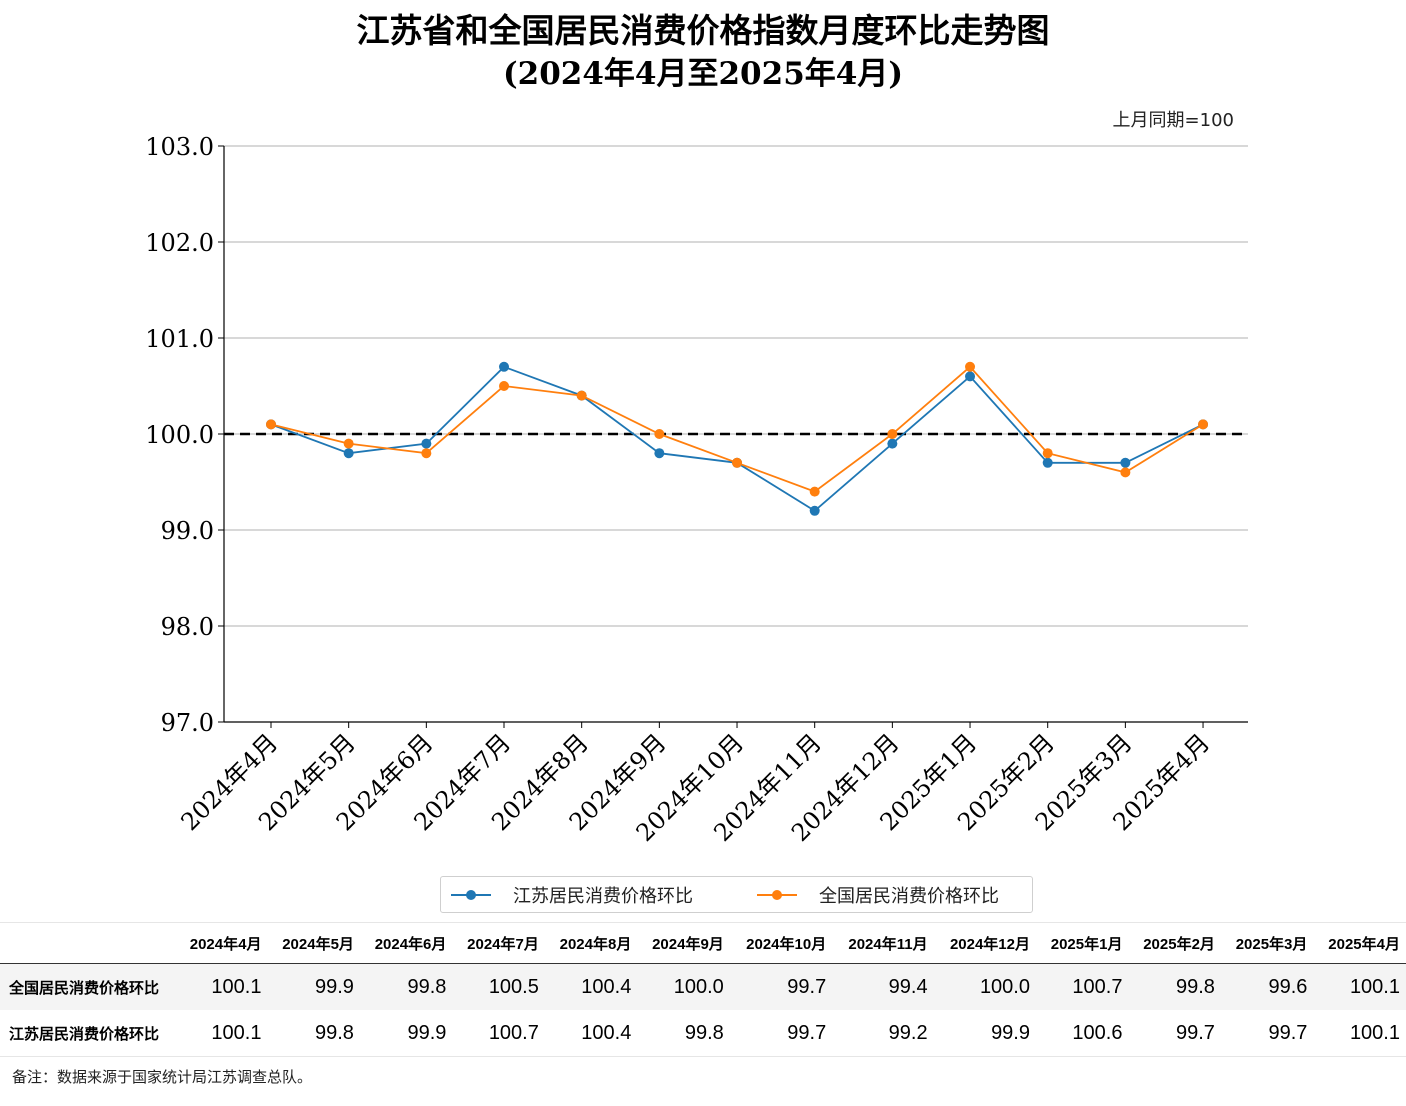 Image resolution: width=1406 pixels, height=1106 pixels. Describe the element at coordinates (406, 943) in the screenshot. I see `table-header: 2024年6月` at that location.